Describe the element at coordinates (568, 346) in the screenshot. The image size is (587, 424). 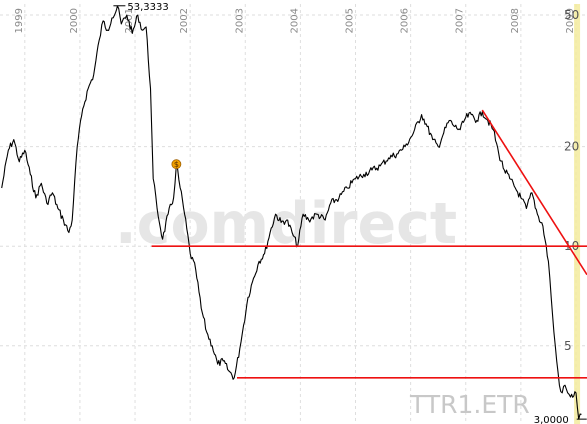
I see `y-tick-label-5: 5` at that location.